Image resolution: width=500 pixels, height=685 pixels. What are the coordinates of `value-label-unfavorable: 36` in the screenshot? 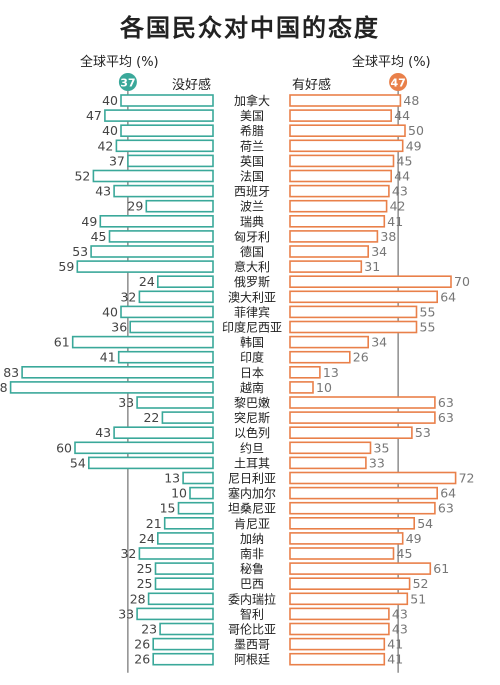 It's located at (119, 327).